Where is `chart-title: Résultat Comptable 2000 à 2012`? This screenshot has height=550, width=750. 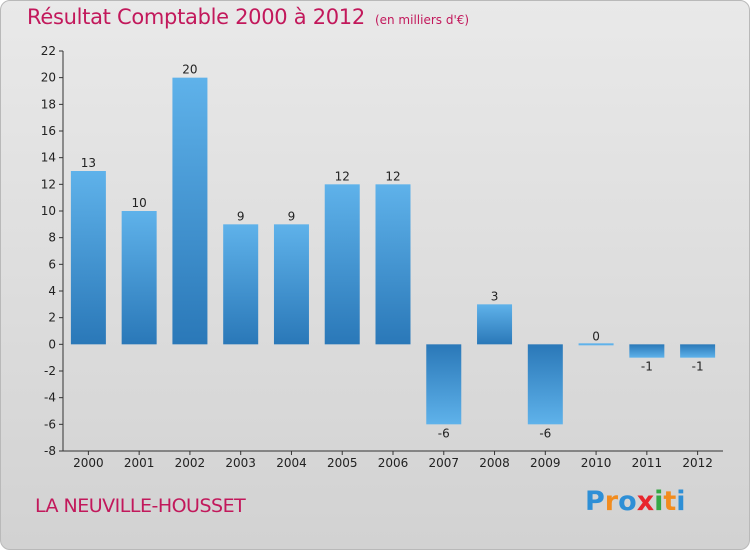 chart-title: Résultat Comptable 2000 à 2012 is located at coordinates (196, 17).